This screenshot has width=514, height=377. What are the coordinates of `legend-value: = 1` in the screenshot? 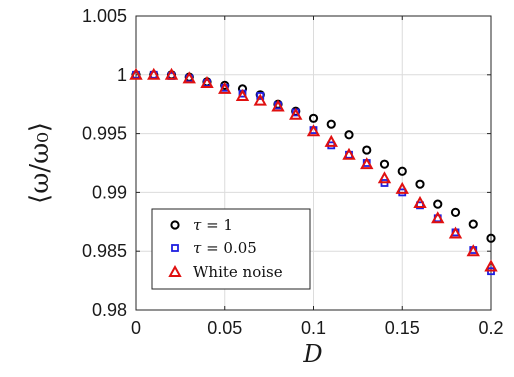 It's located at (217, 225).